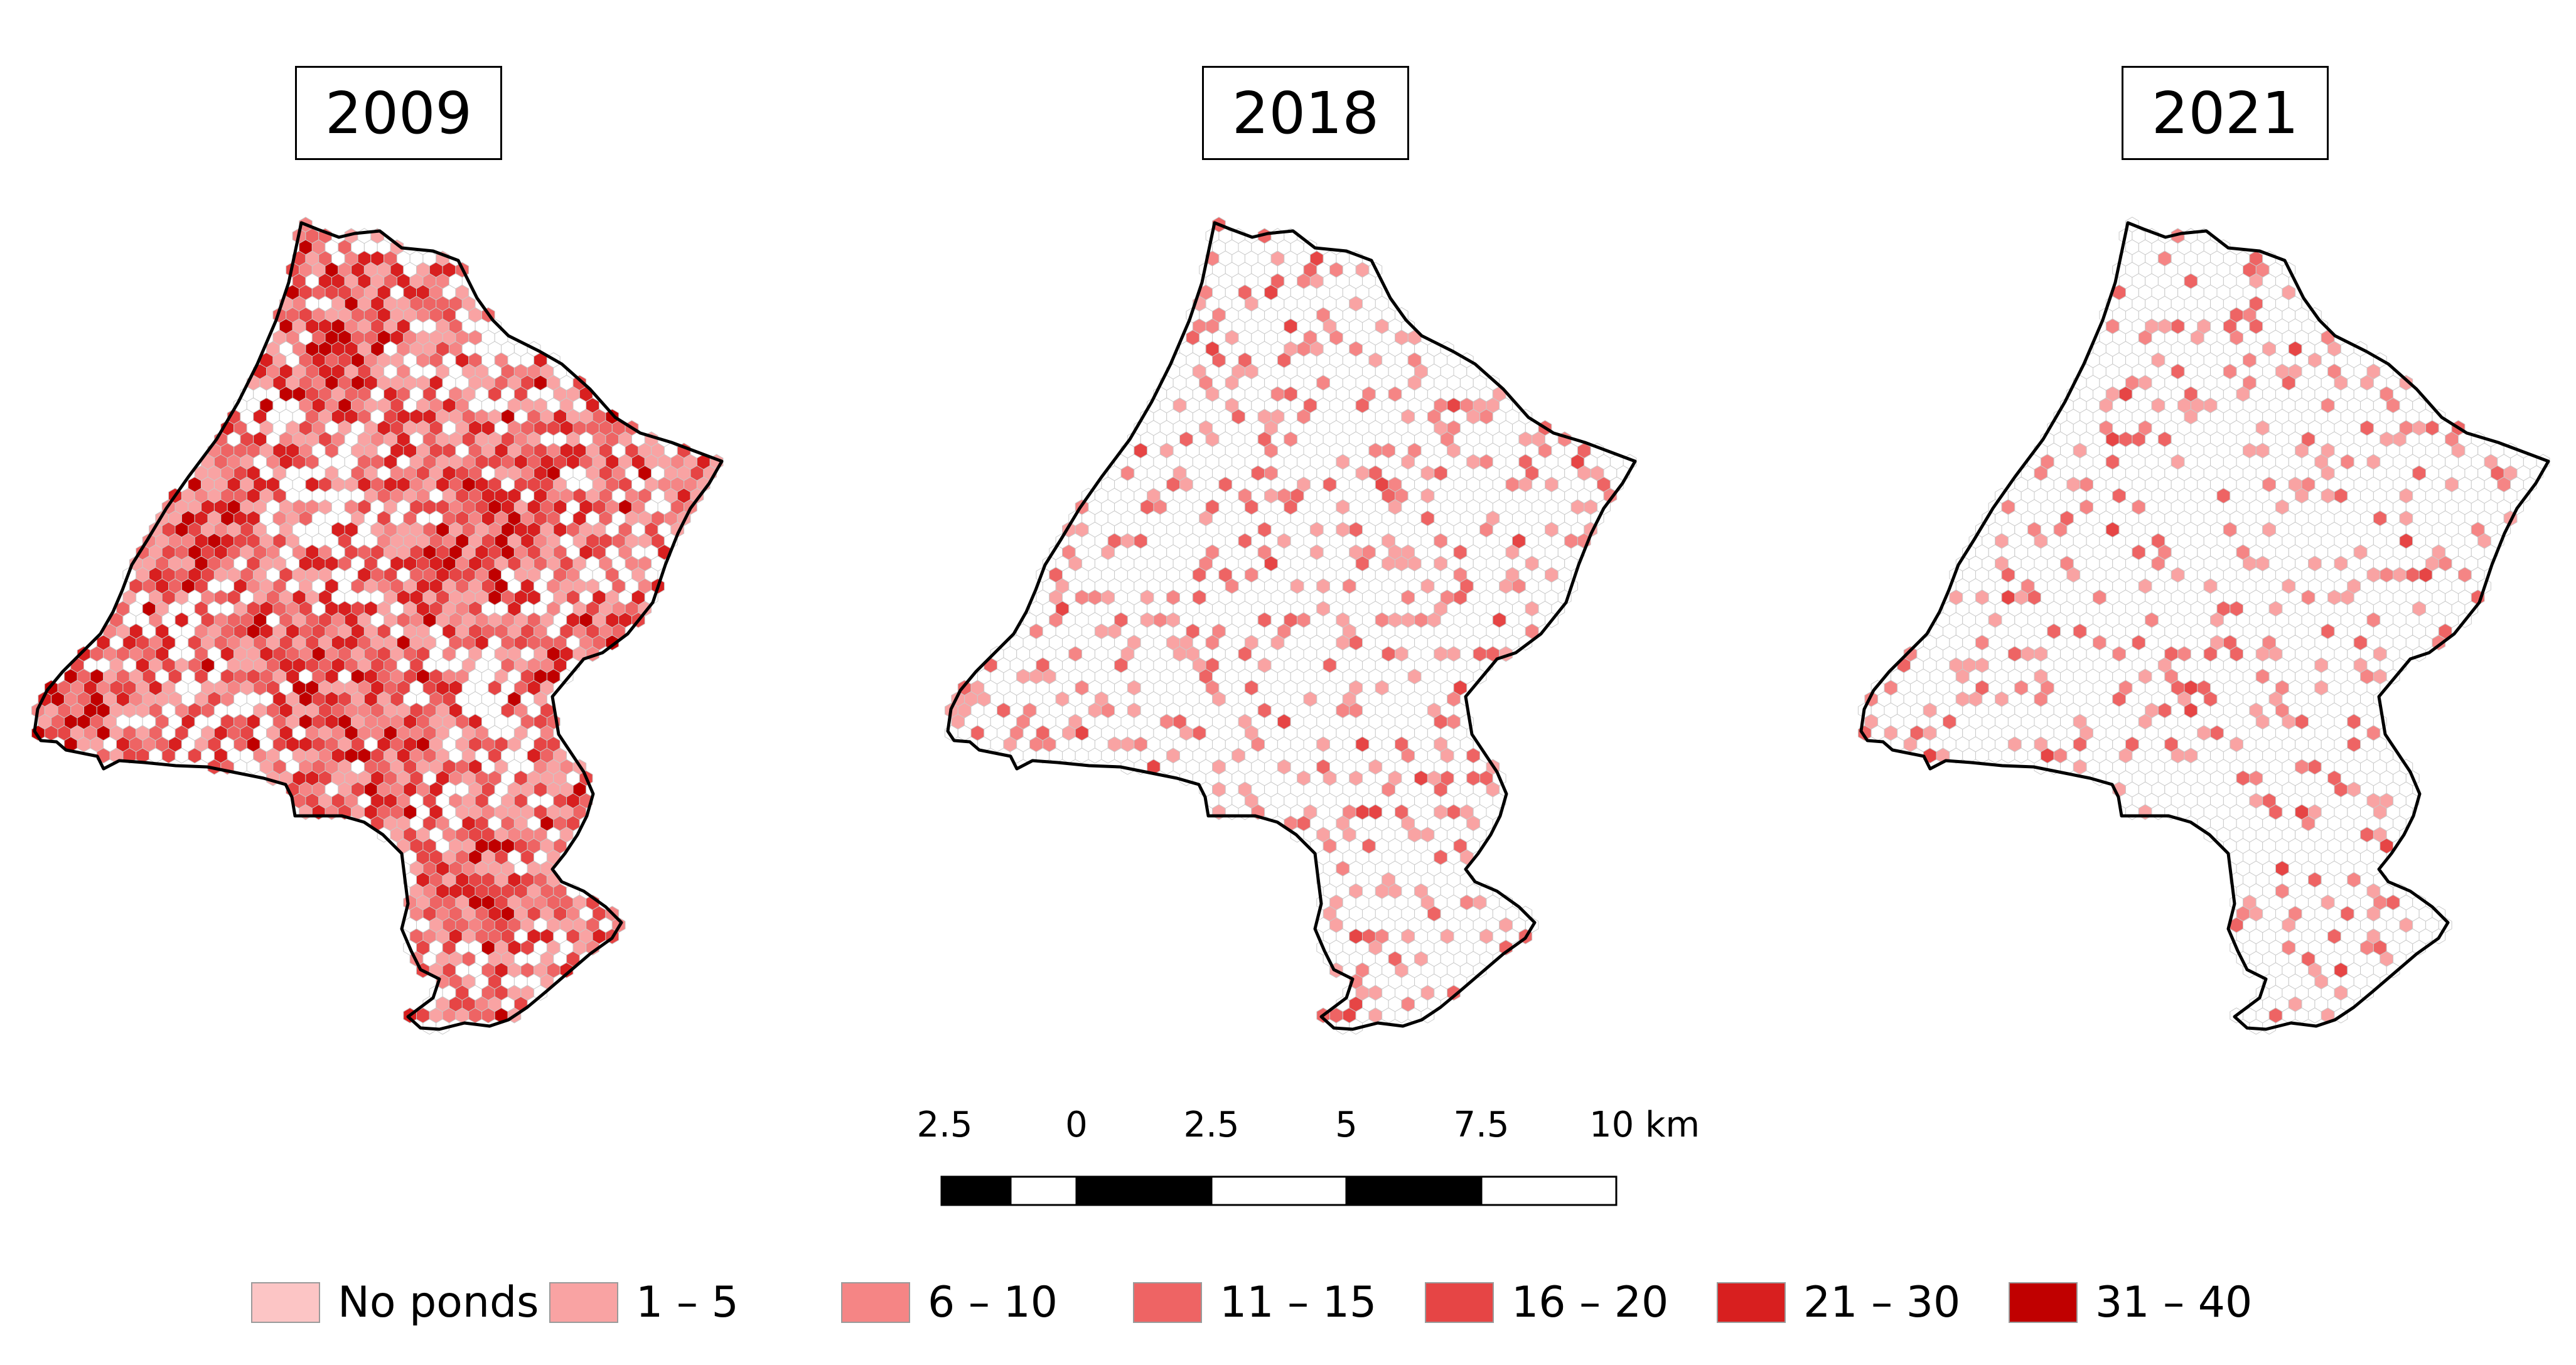  I want to click on panel-year-label: 2009, so click(398, 113).